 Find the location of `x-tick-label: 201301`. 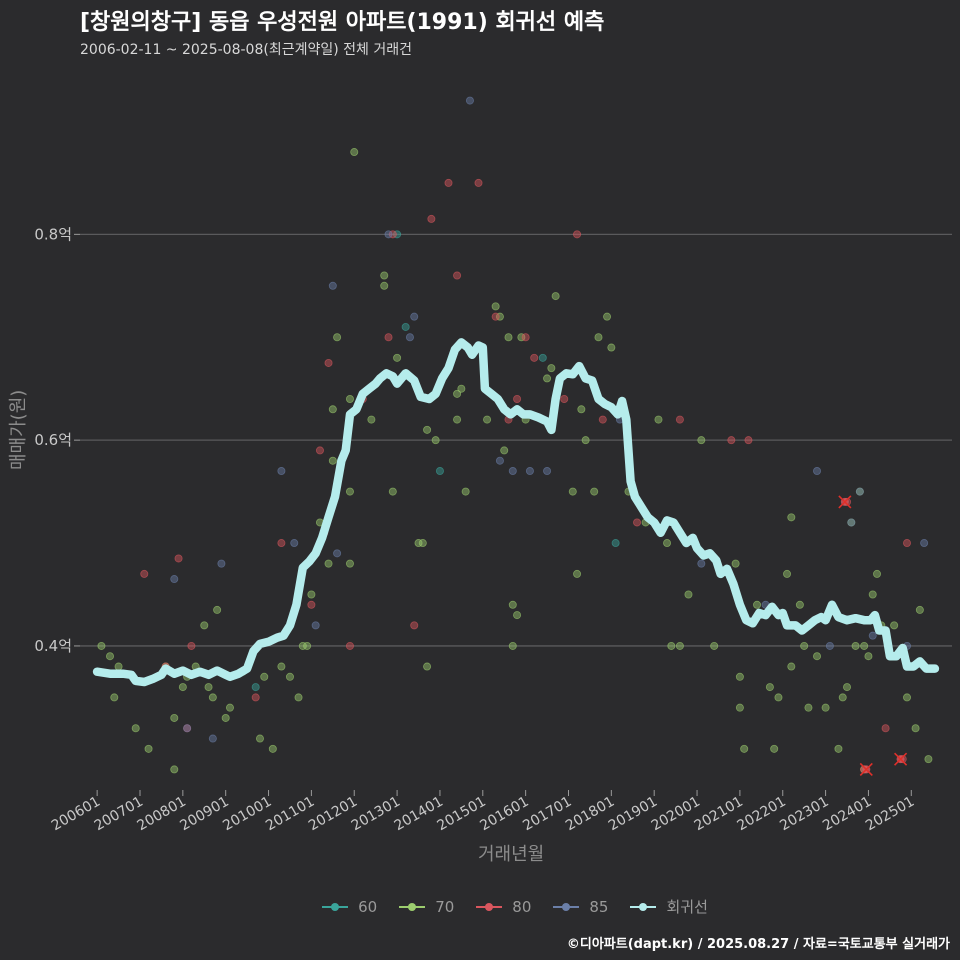

x-tick-label: 201301 is located at coordinates (376, 814).